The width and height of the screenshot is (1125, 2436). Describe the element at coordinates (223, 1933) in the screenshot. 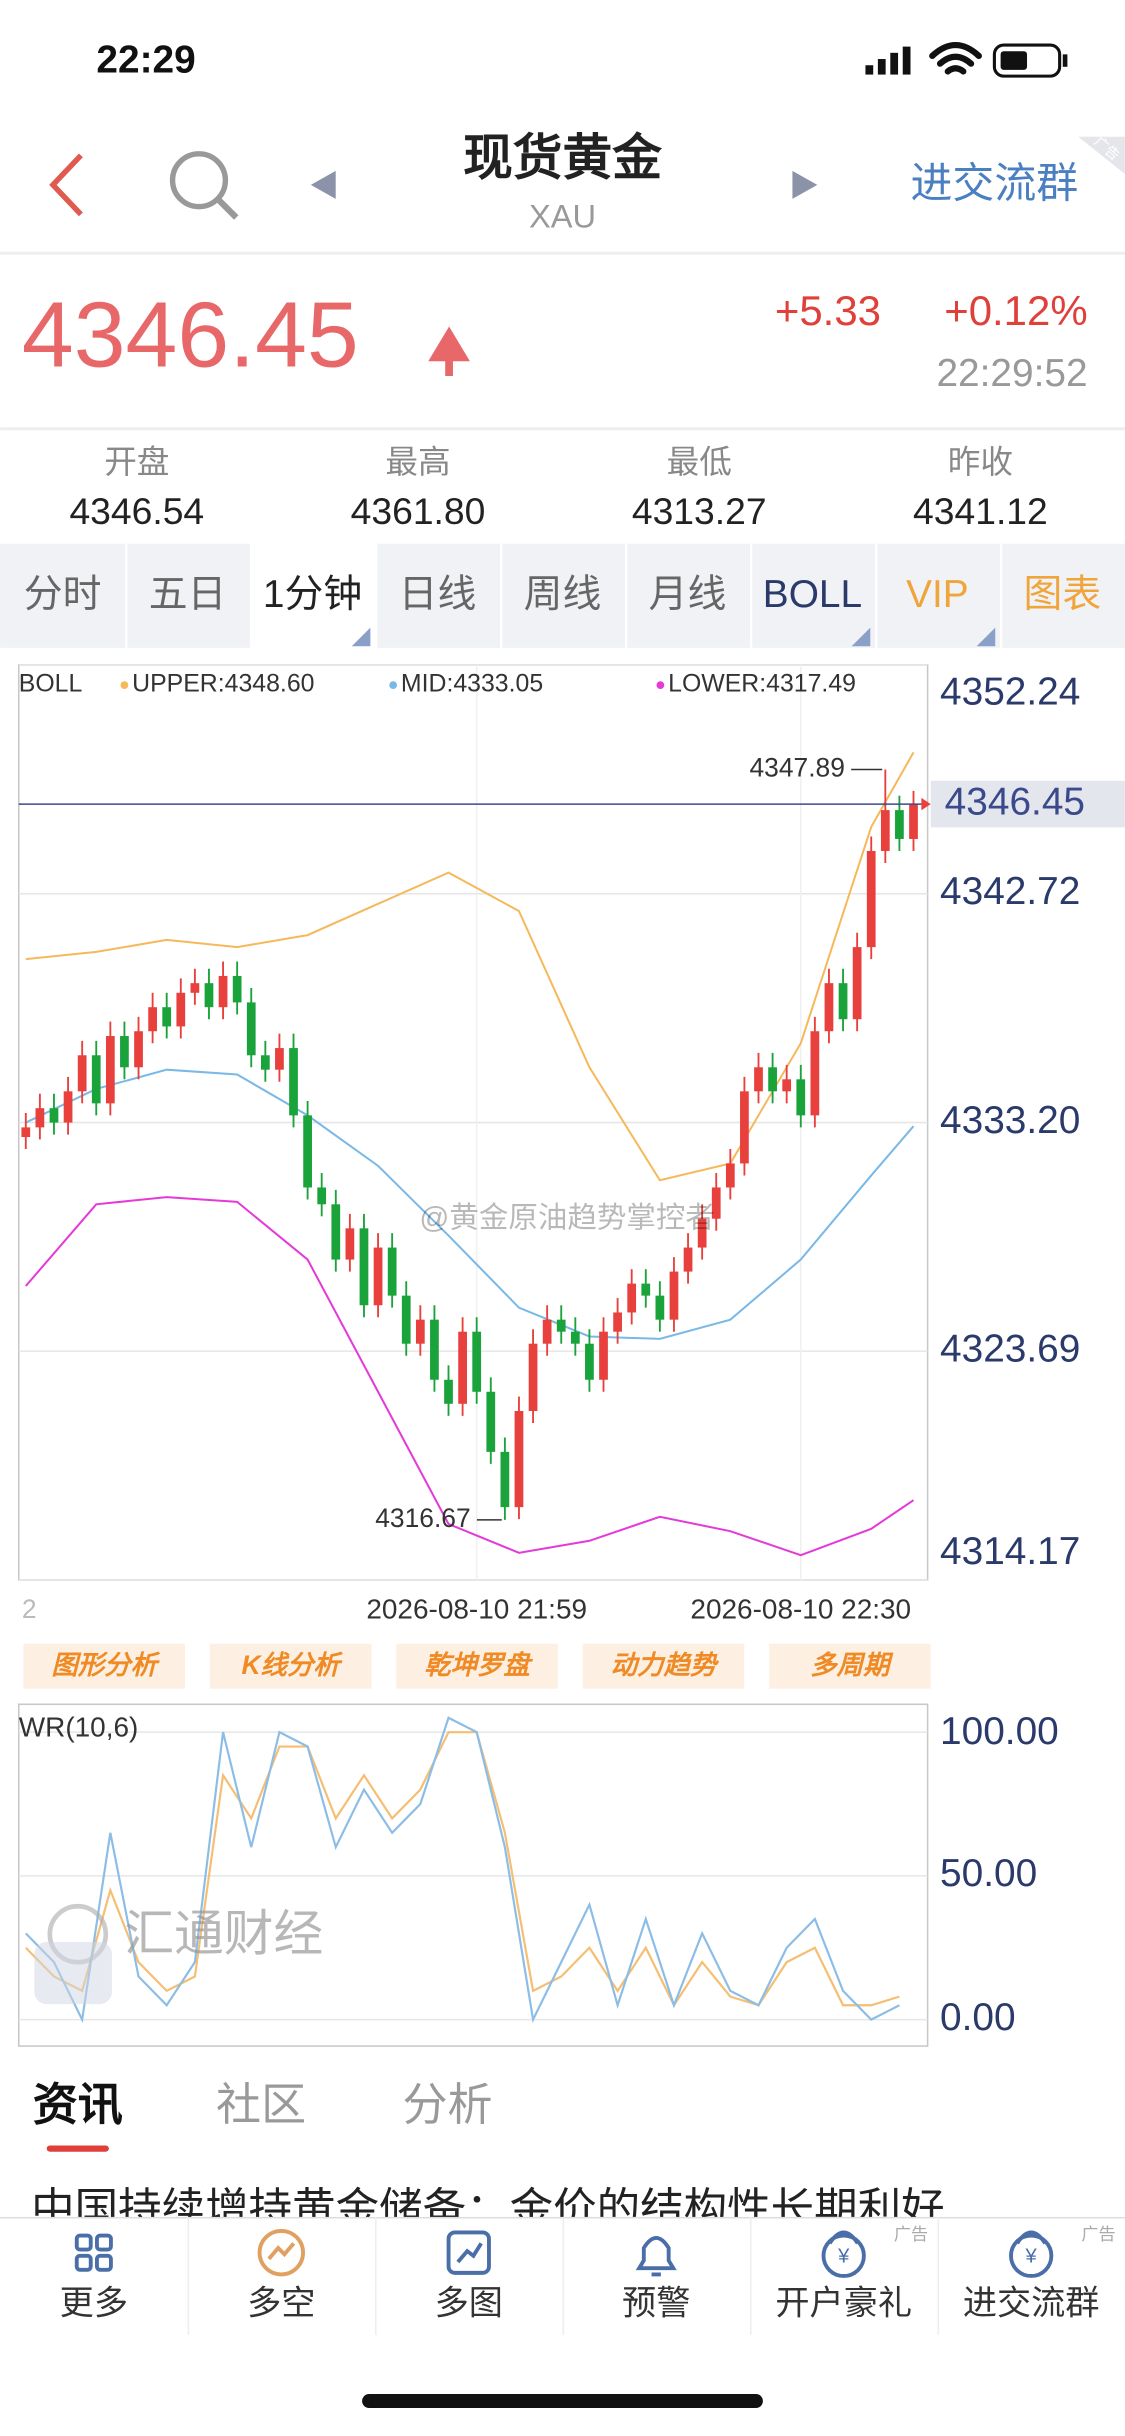

I see `brand-watermark: 汇通财经` at that location.